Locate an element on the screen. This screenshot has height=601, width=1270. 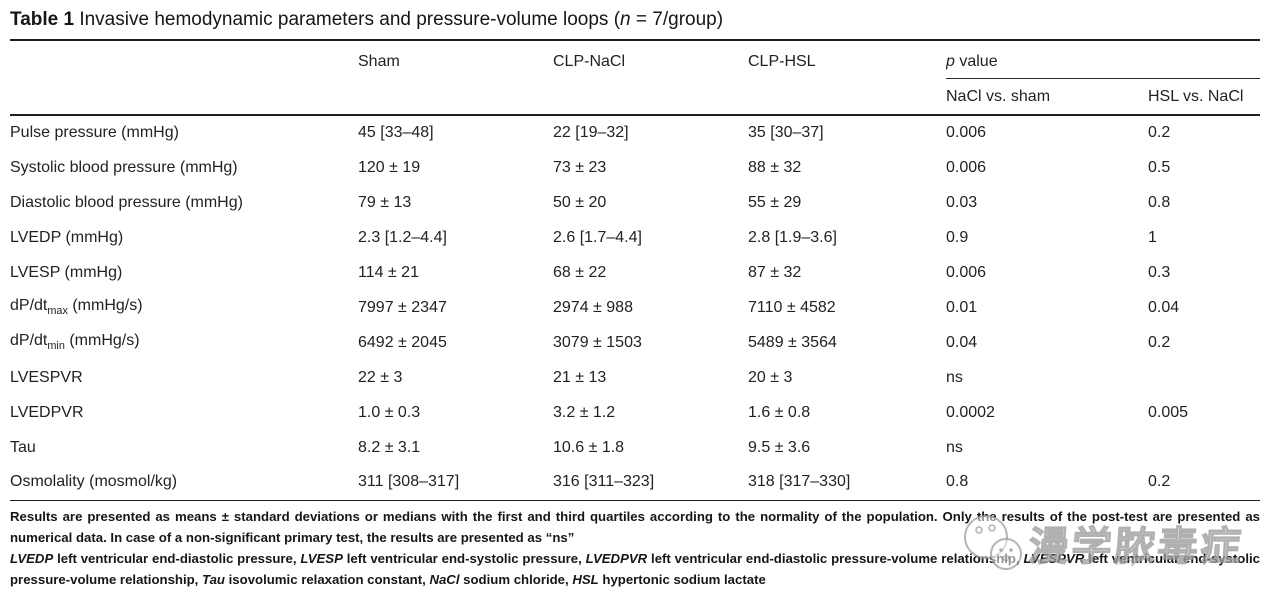
cell-clp-hsl: 318 [317–330] is located at coordinates (799, 482).